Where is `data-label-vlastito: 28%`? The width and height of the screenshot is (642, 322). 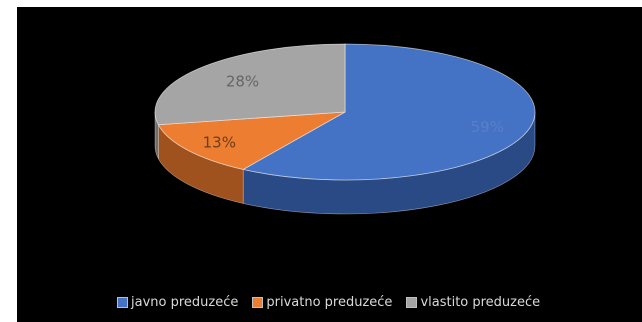
data-label-vlastito: 28% is located at coordinates (242, 82).